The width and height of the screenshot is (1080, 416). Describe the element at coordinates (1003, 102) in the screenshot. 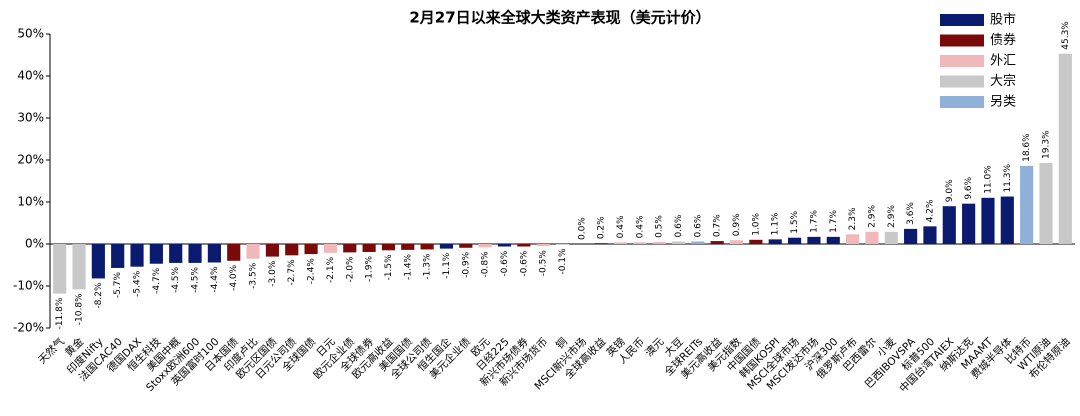

I see `legend-label: 另类` at that location.